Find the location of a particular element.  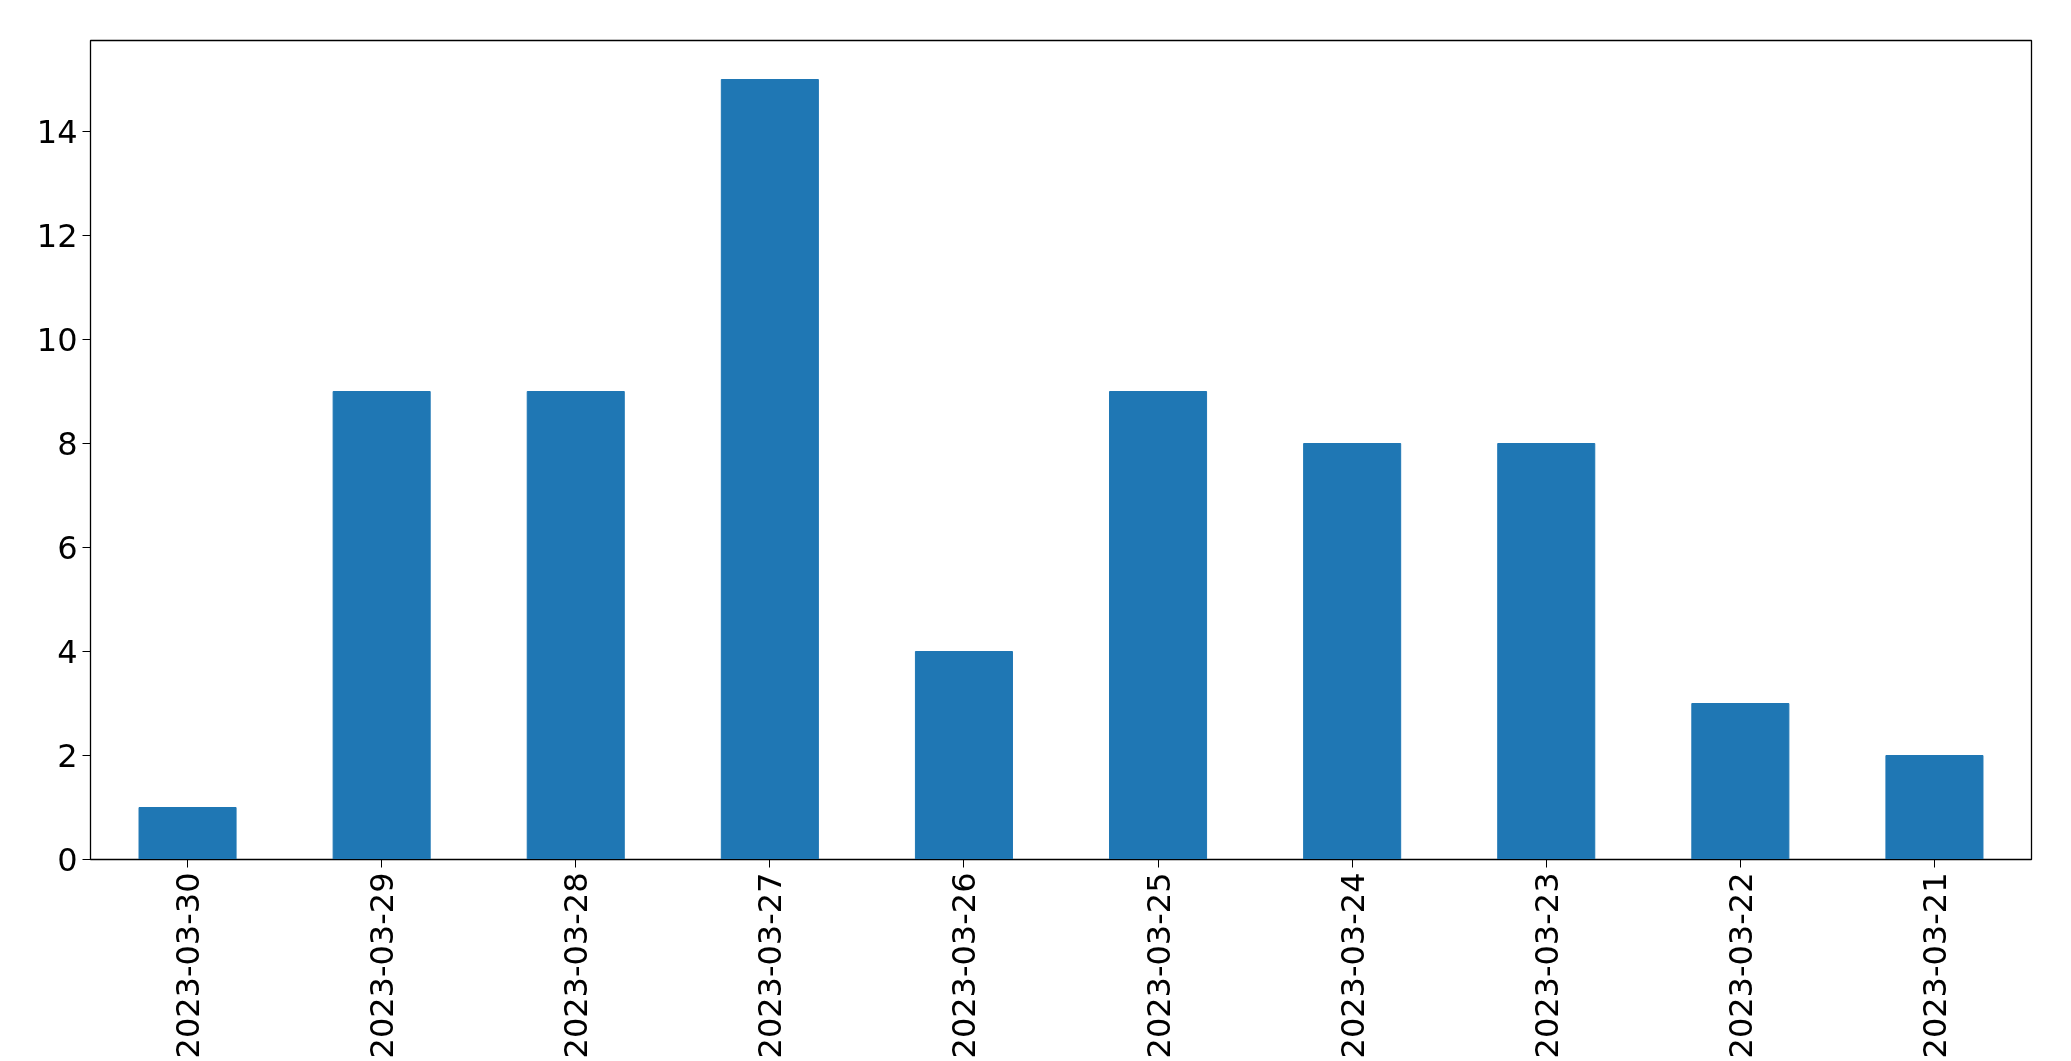

y-tick-label: 4 is located at coordinates (67, 652).